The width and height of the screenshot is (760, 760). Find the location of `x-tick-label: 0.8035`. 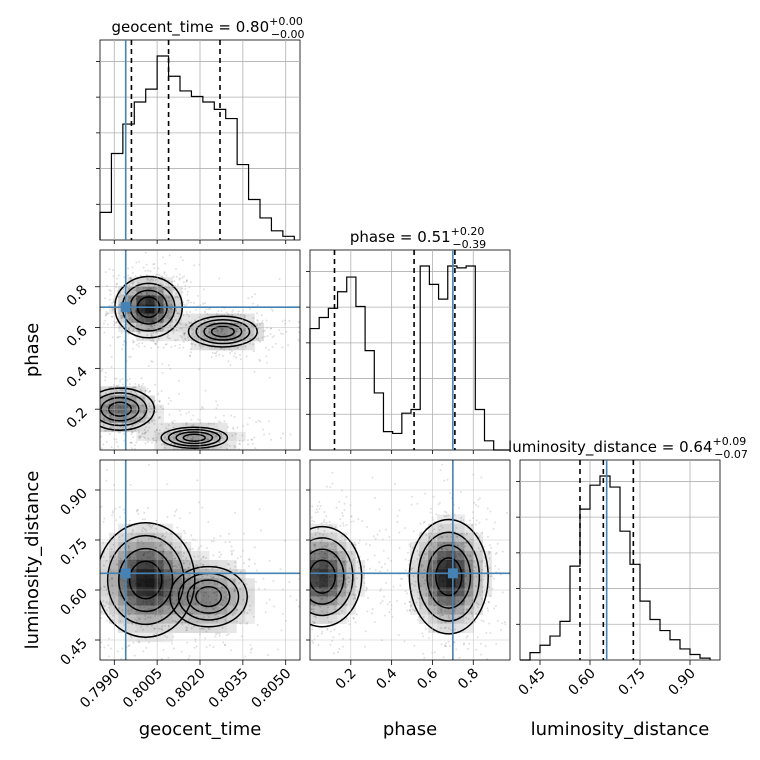

x-tick-label: 0.8035 is located at coordinates (229, 689).